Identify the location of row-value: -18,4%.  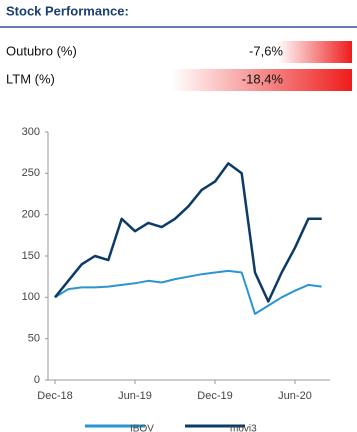
(263, 78).